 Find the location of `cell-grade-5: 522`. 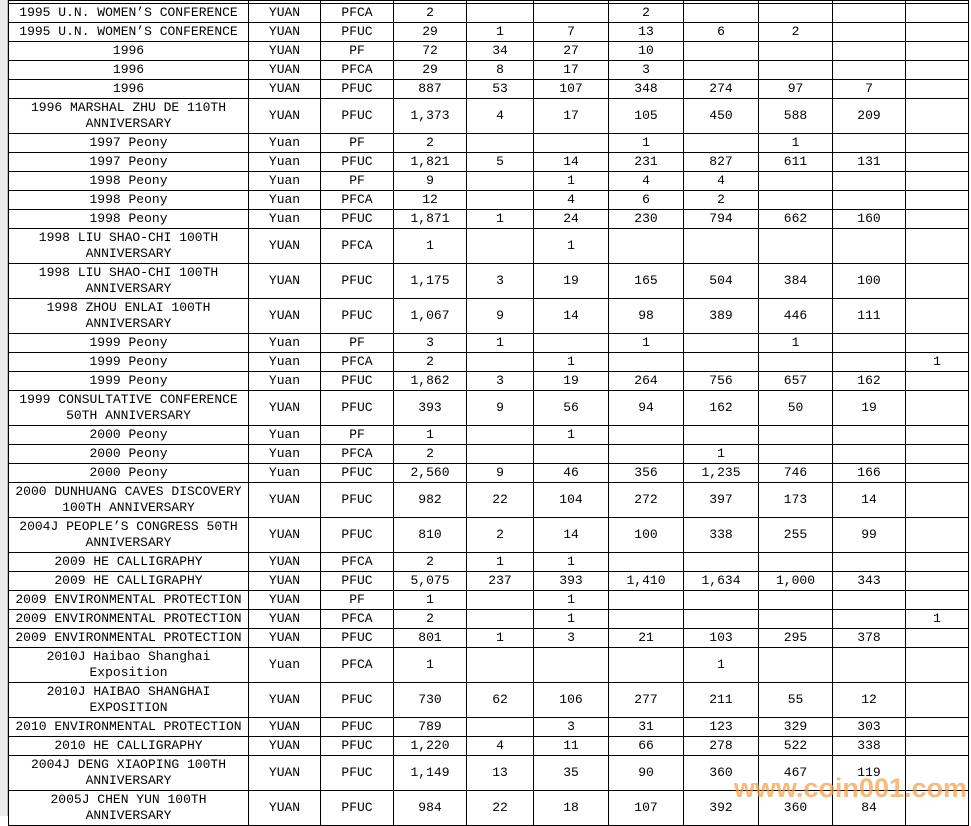

cell-grade-5: 522 is located at coordinates (795, 746).